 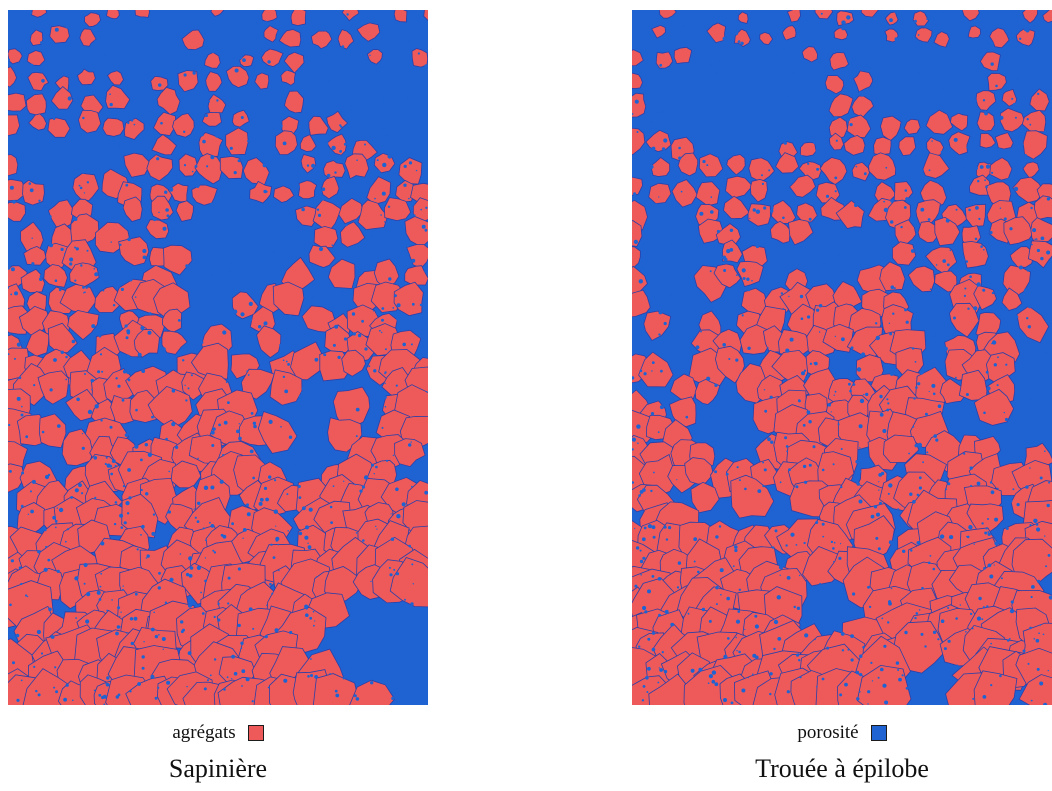 What do you see at coordinates (218, 768) in the screenshot?
I see `caption-sapiniere: Sapinière` at bounding box center [218, 768].